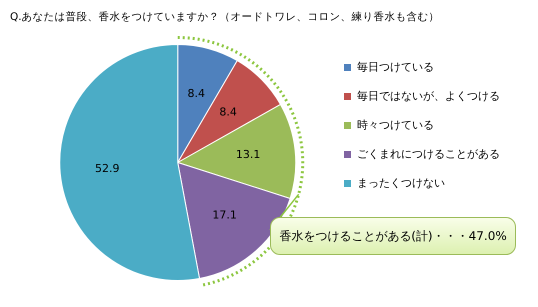  Describe the element at coordinates (107, 168) in the screenshot. I see `data-label: 52.9` at that location.